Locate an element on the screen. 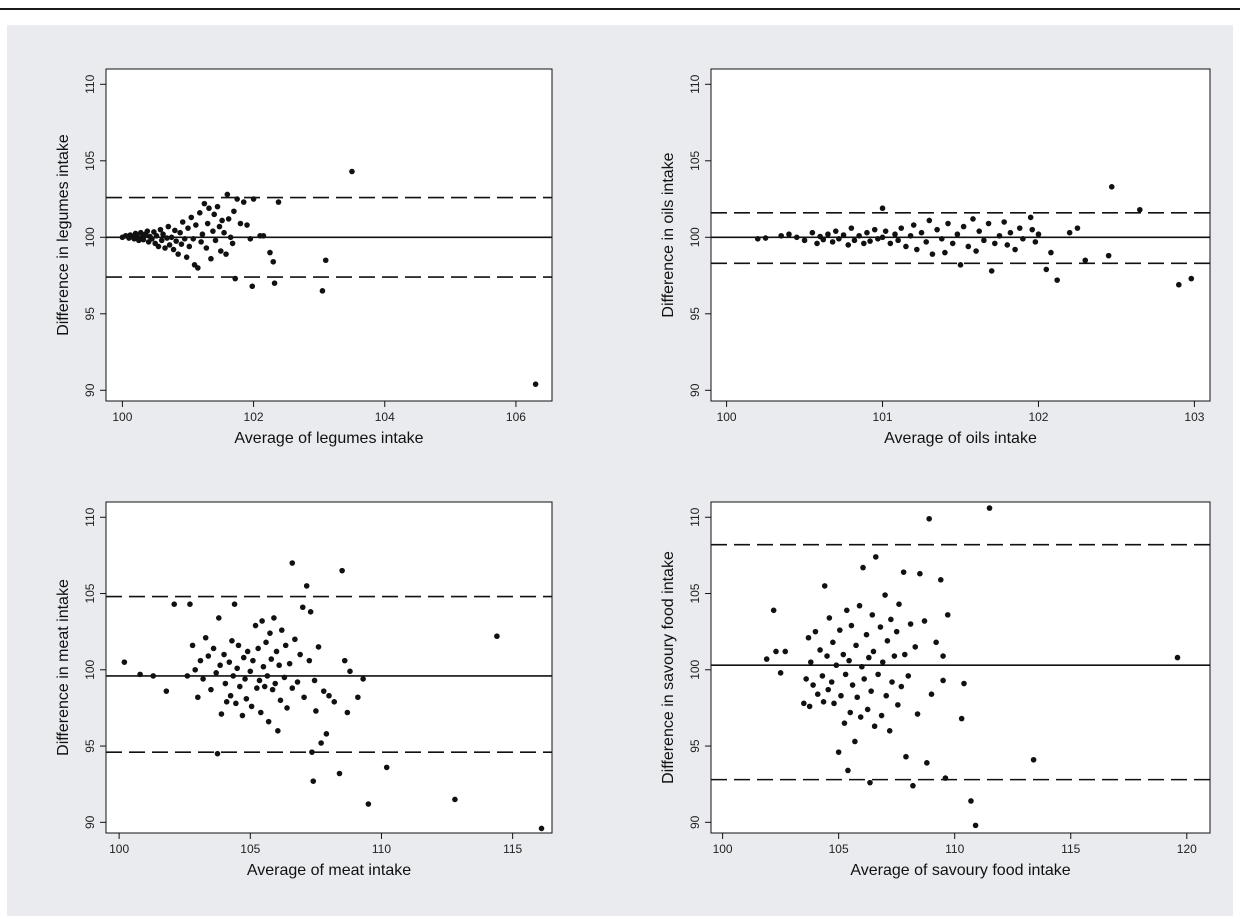 This screenshot has height=922, width=1240. y-axis-title: Difference in oils intake is located at coordinates (668, 234).